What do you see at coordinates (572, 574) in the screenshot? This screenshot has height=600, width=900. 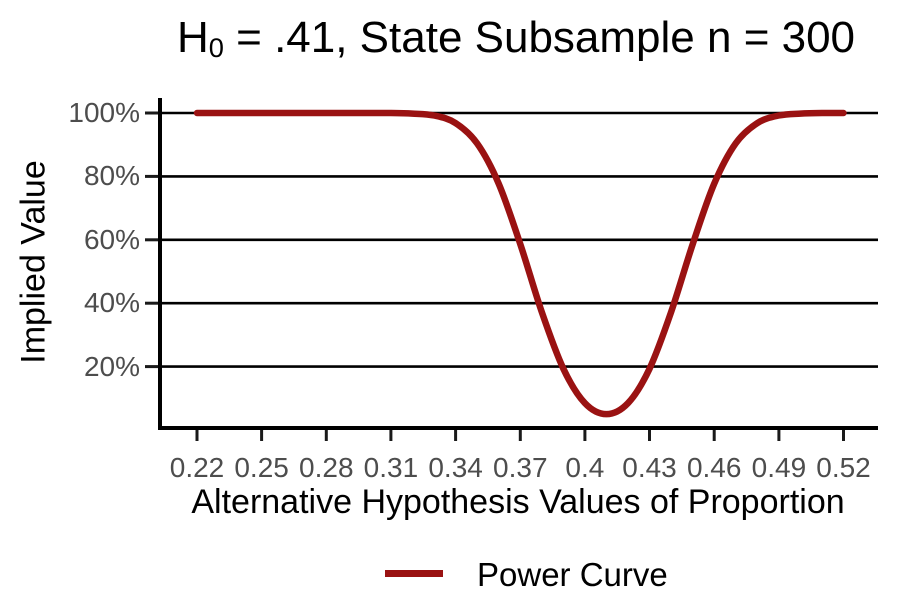 I see `legend-label: Power Curve` at bounding box center [572, 574].